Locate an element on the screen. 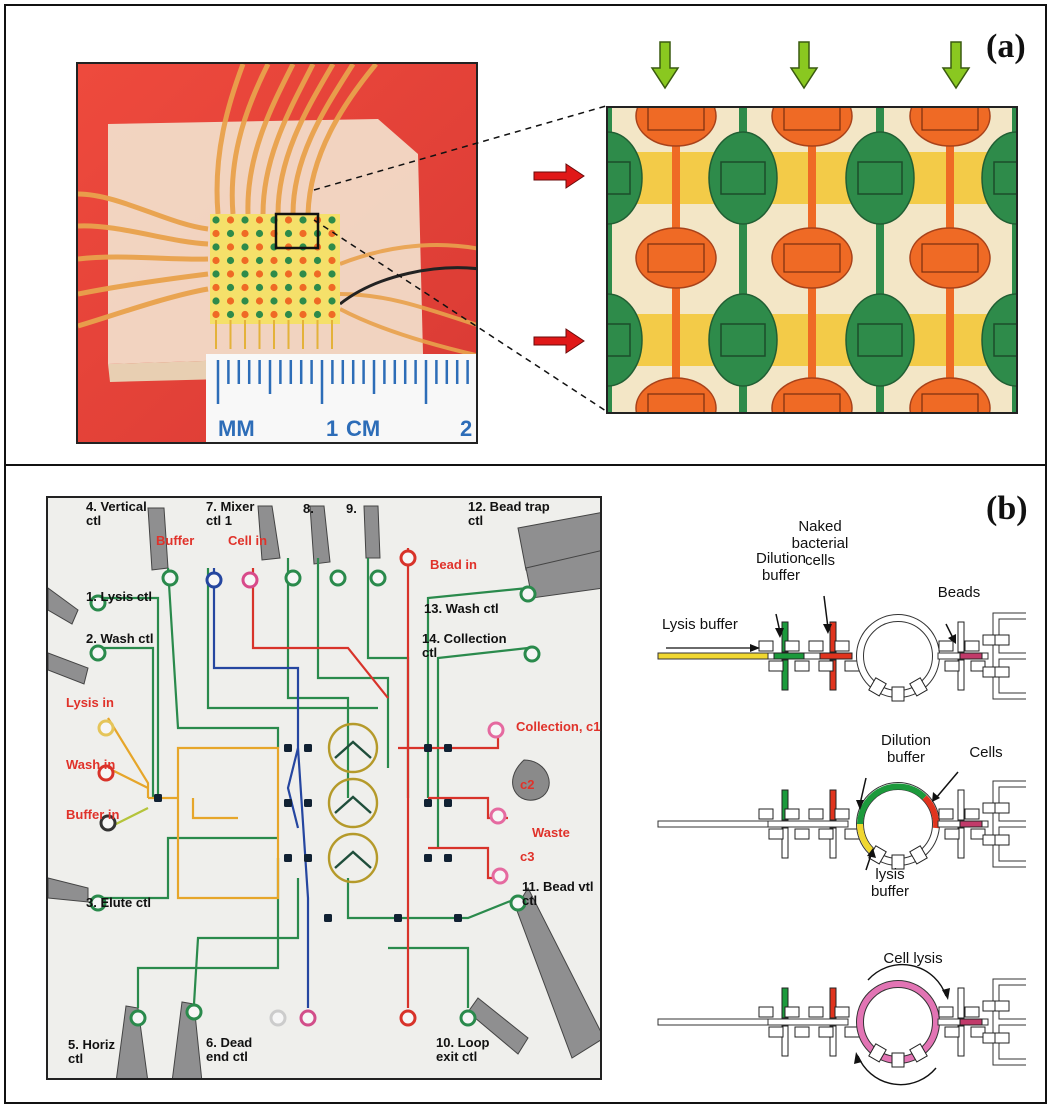 This screenshot has width=1053, height=1108. chip-label-beadvtl: 11. Bead vtl ctl is located at coordinates (558, 893).